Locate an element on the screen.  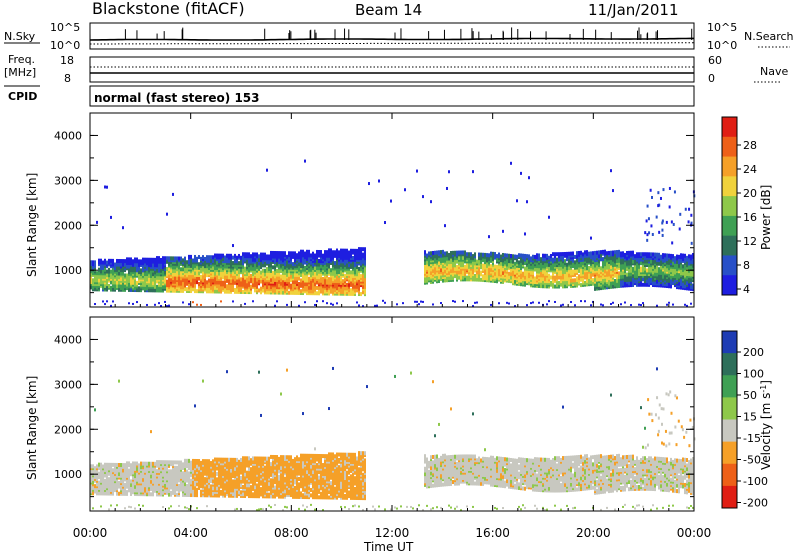
nsearch-label: N.Search is located at coordinates (769, 36).